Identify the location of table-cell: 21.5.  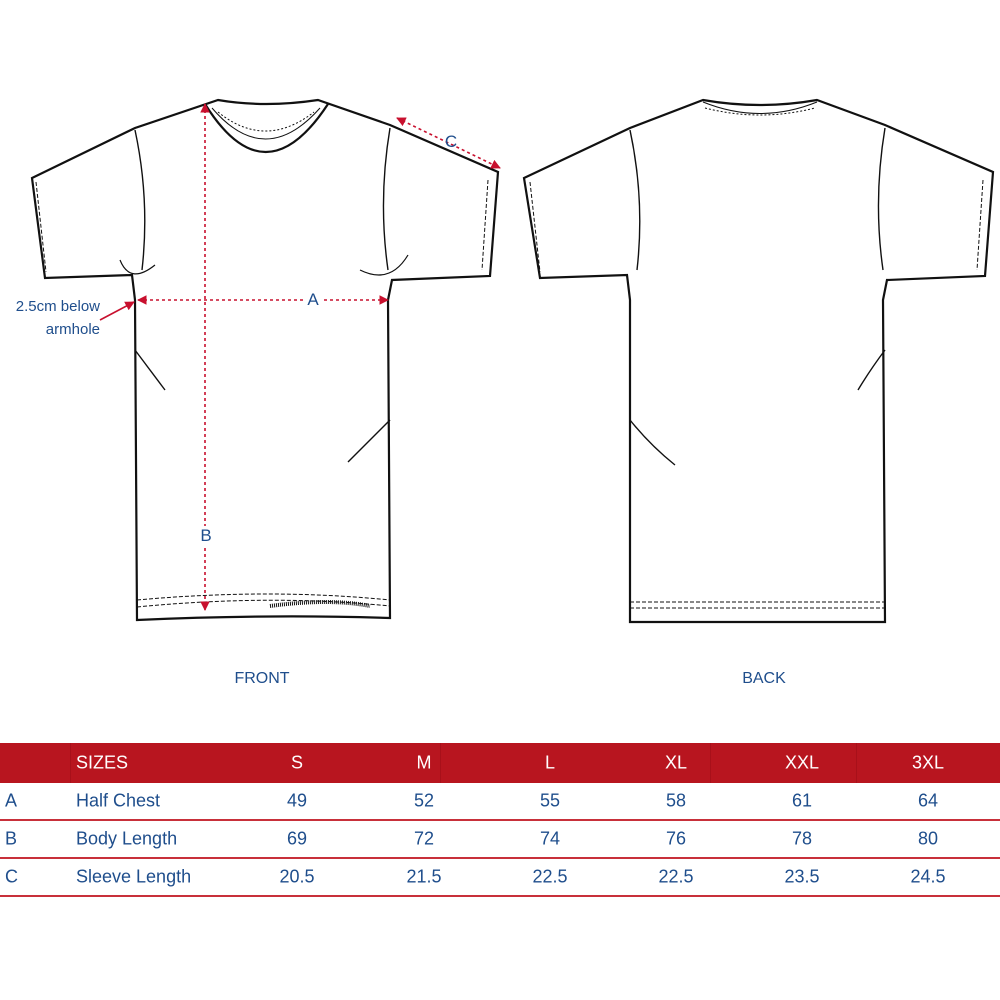
(424, 876).